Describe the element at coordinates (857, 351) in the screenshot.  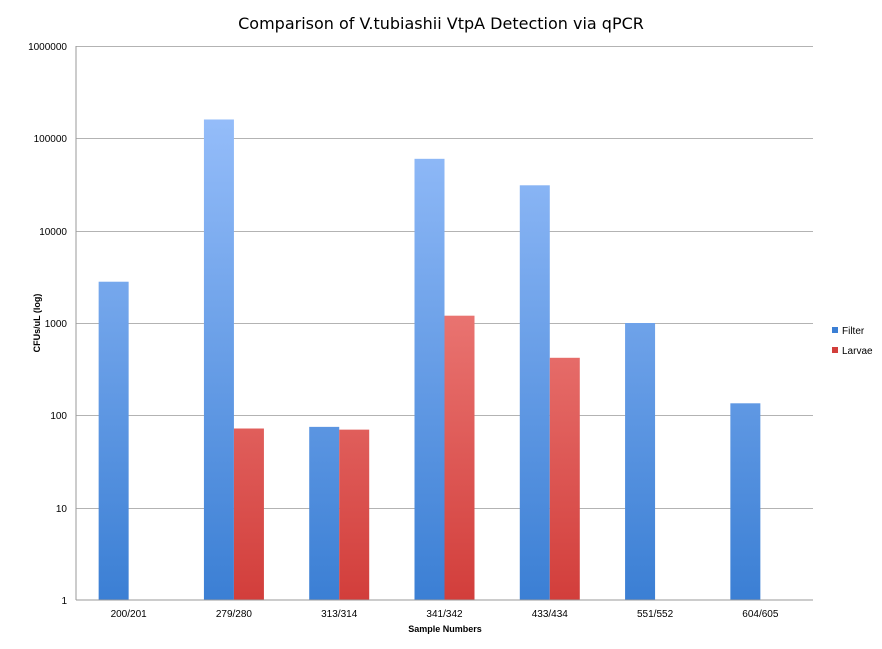
I see `legend-label-larvae: Larvae` at that location.